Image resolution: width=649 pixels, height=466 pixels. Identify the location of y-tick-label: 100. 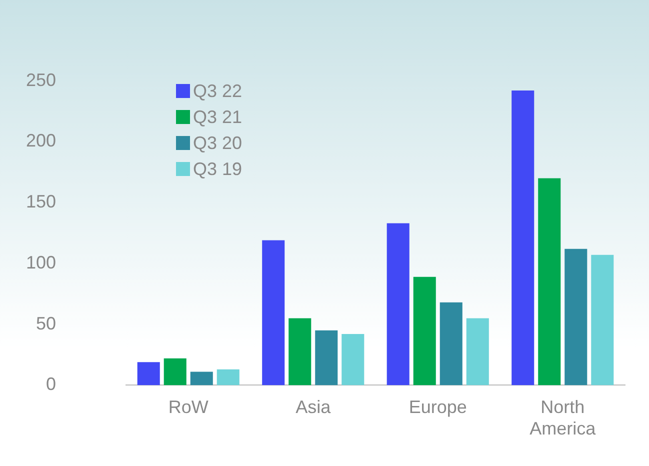
(41, 262).